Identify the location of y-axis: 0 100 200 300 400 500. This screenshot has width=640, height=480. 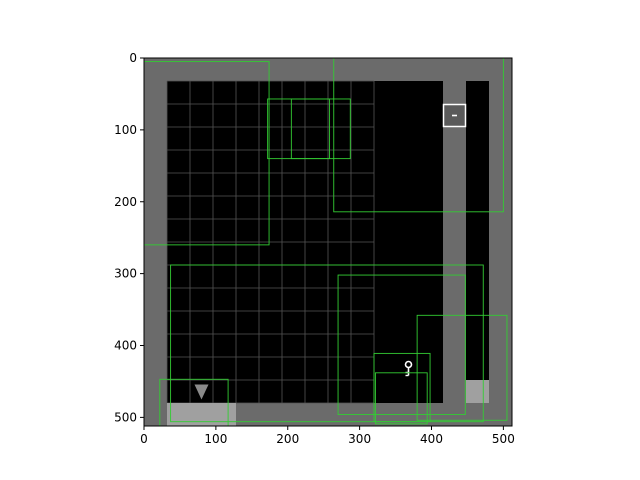
(129, 237).